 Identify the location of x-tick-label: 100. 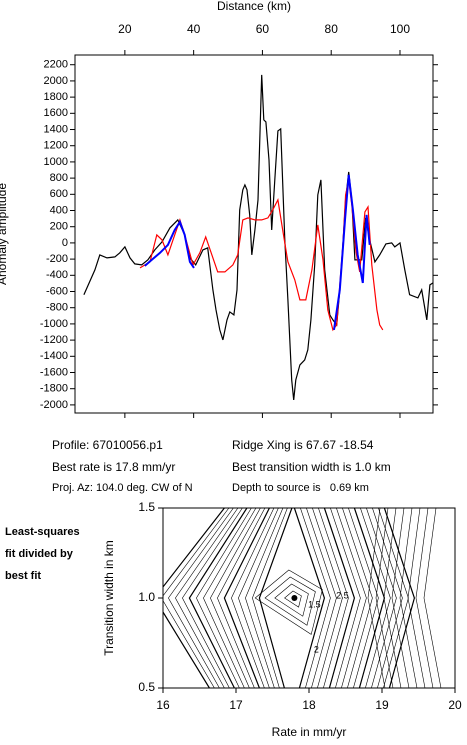
(400, 29).